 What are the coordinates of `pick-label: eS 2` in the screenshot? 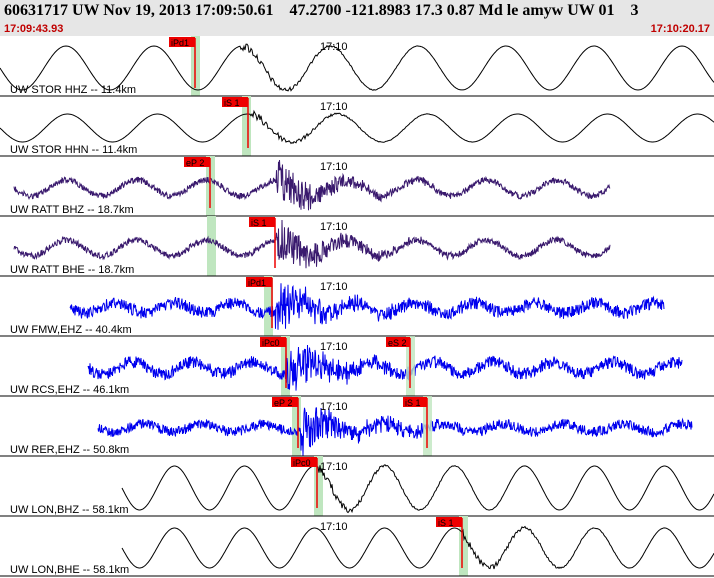 It's located at (397, 343).